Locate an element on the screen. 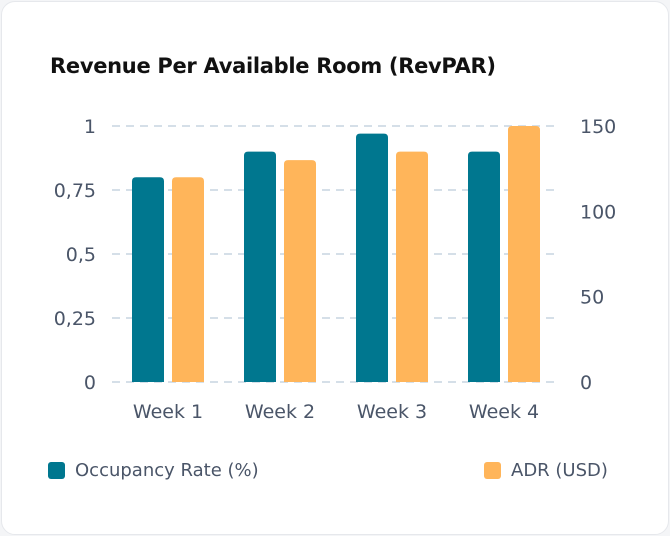  left-tick-label: 0 is located at coordinates (90, 383).